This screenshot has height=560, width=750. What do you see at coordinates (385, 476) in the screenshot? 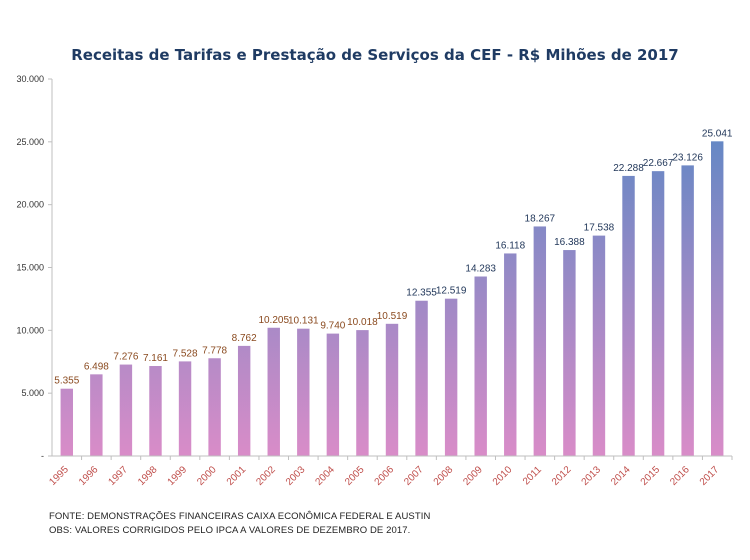
I see `category-label-2006: 2006` at bounding box center [385, 476].